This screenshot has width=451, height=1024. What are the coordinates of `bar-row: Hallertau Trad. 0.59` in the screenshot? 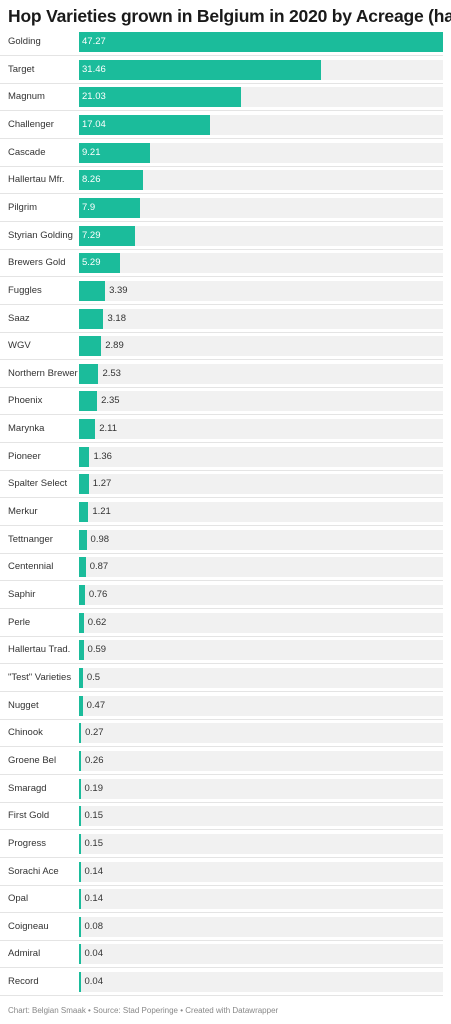 It's located at (225, 653).